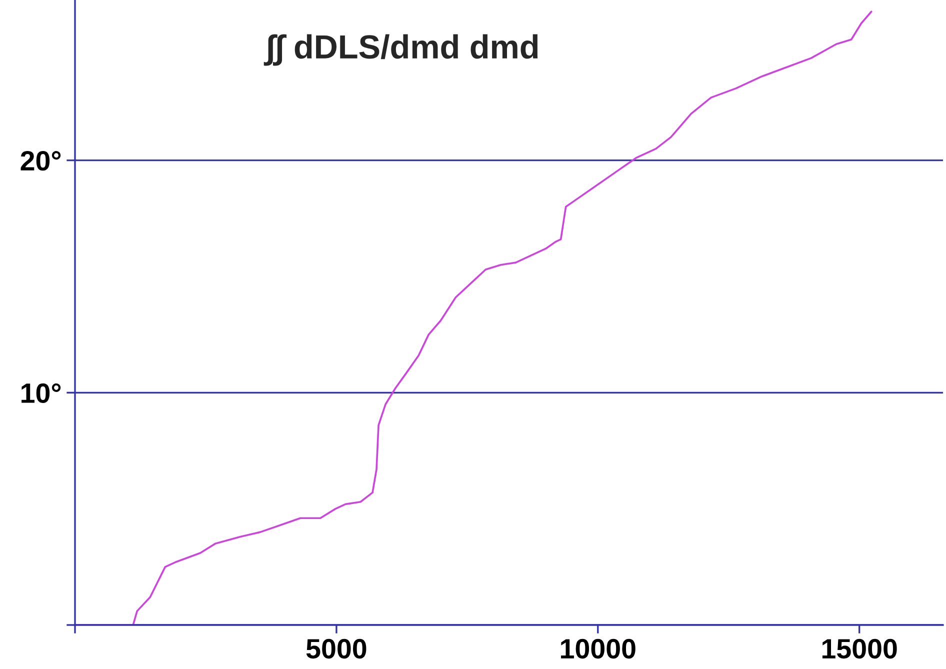 Image resolution: width=946 pixels, height=669 pixels. Describe the element at coordinates (40, 160) in the screenshot. I see `y-tick-label: 20°` at that location.